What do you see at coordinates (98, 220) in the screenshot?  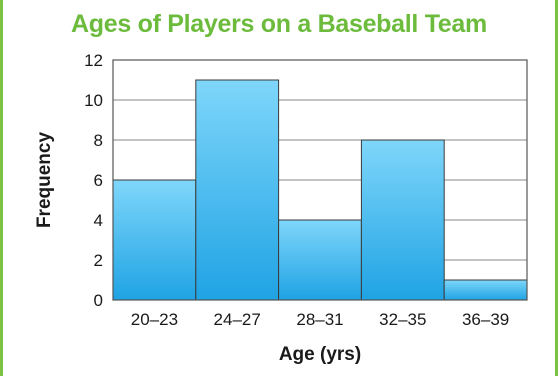 I see `y-tick-label: 4` at bounding box center [98, 220].